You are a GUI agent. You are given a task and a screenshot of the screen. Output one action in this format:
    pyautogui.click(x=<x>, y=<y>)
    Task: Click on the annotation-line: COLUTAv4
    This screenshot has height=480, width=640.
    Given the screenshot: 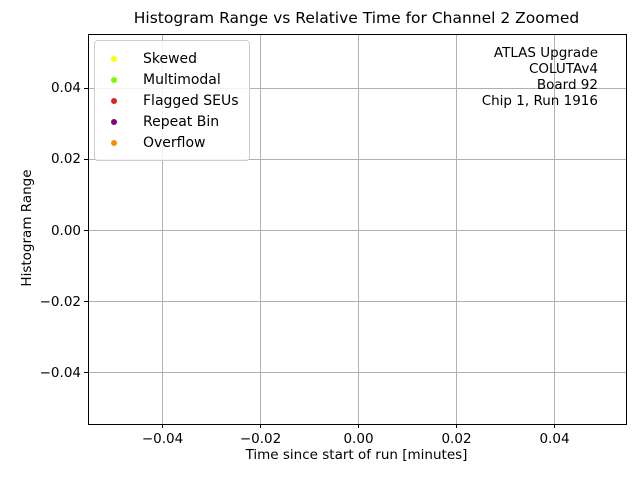 What is the action you would take?
    pyautogui.click(x=563, y=68)
    